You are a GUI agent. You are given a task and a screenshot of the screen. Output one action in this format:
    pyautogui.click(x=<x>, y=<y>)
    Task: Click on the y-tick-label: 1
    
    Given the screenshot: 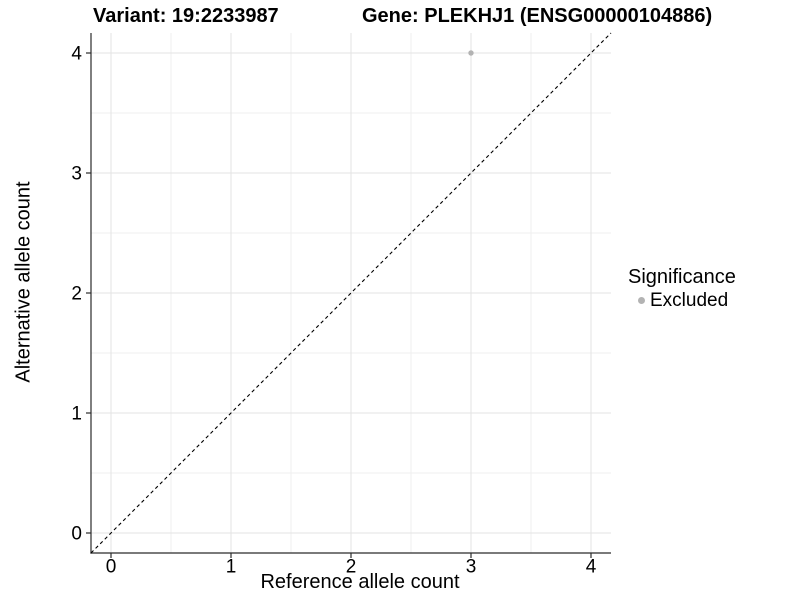 What is the action you would take?
    pyautogui.click(x=76, y=413)
    